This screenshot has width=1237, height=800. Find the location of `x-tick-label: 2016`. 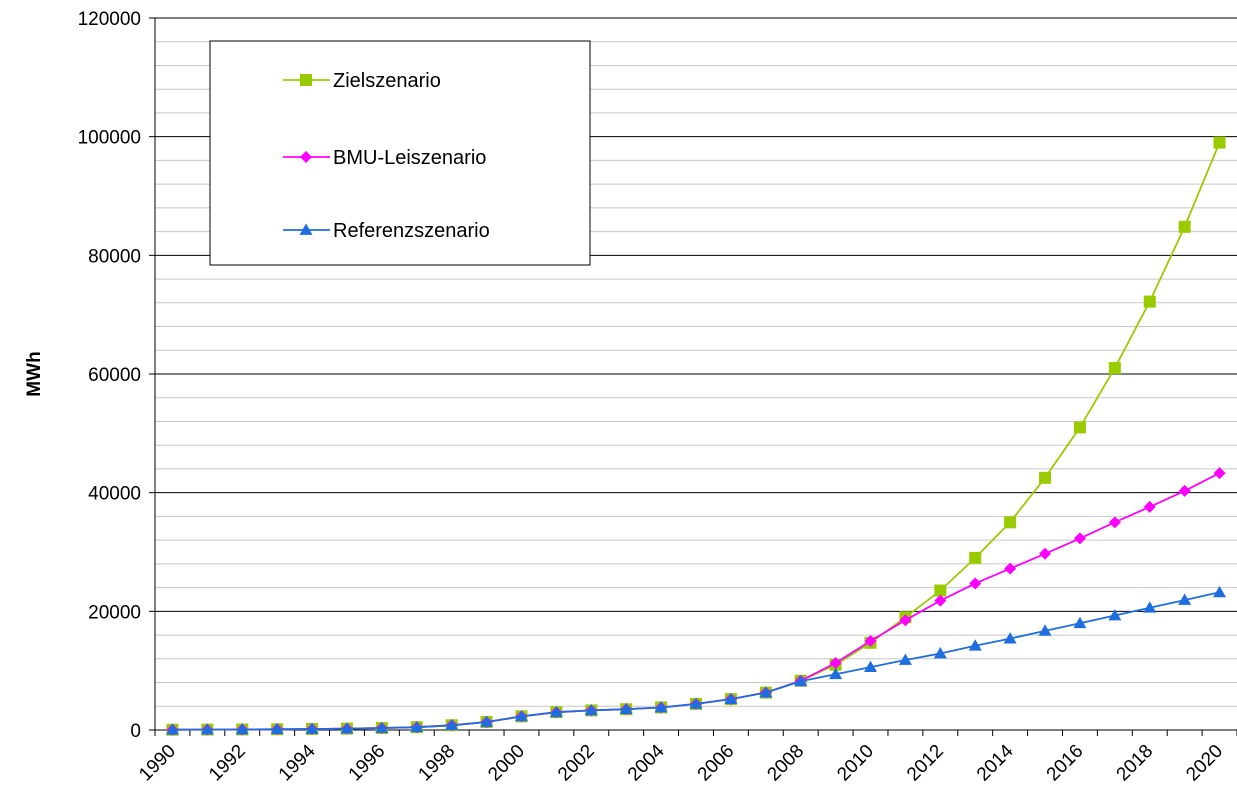

x-tick-label: 2016 is located at coordinates (1065, 763).